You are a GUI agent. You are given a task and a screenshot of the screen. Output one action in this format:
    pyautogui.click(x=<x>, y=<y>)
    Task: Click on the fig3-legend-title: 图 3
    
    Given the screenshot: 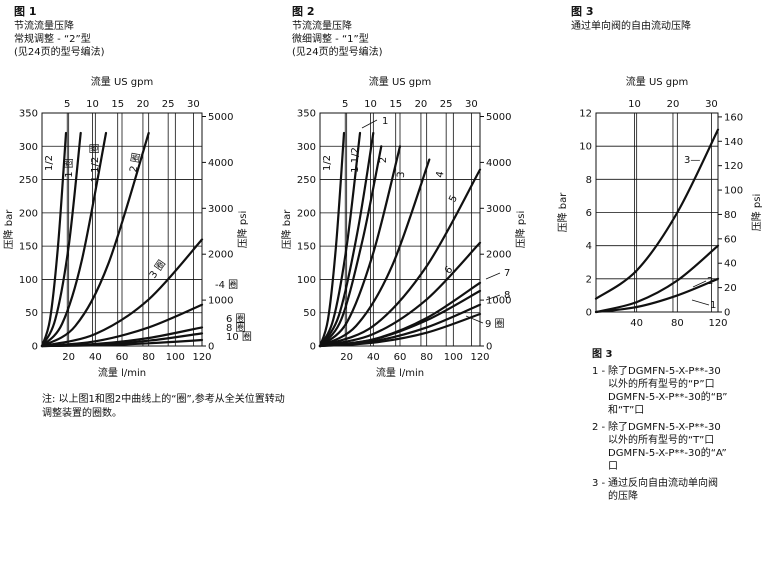 What is the action you would take?
    pyautogui.click(x=602, y=354)
    